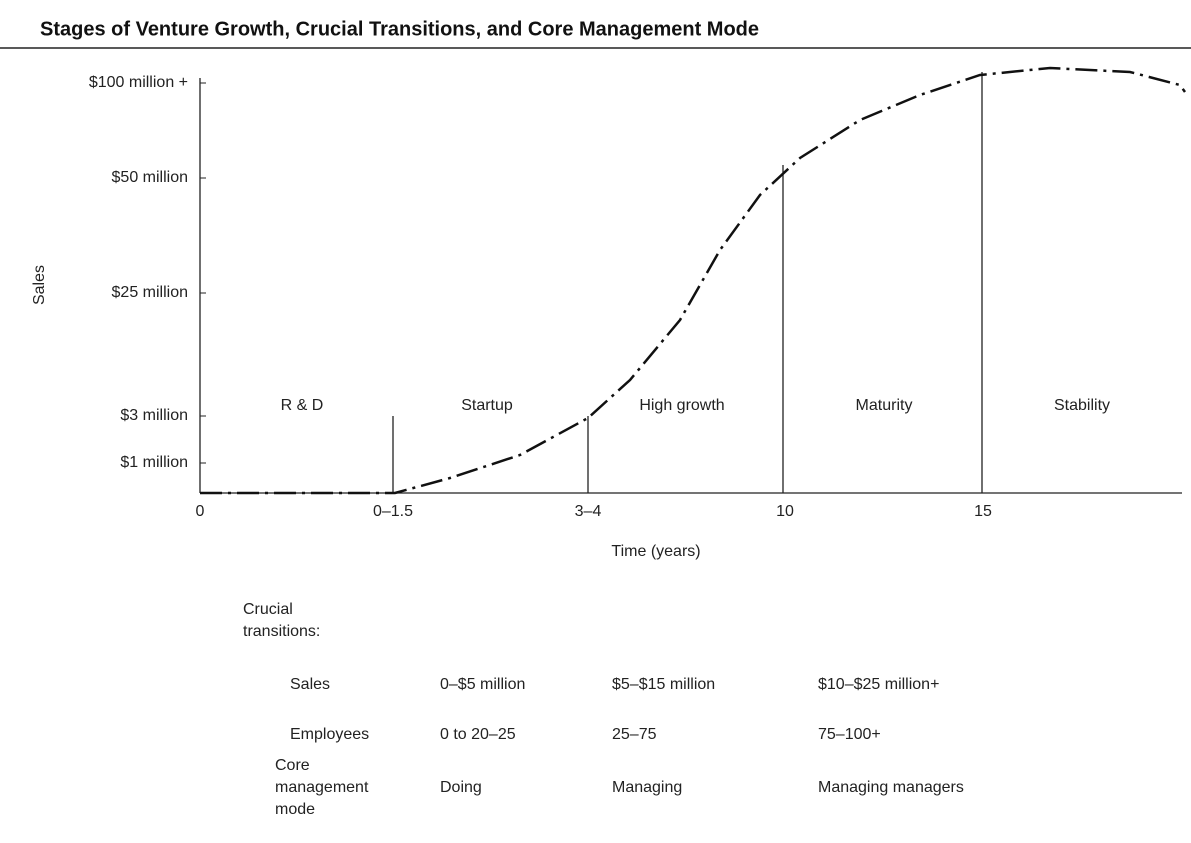  What do you see at coordinates (634, 734) in the screenshot?
I see `table-cell: 25–75` at bounding box center [634, 734].